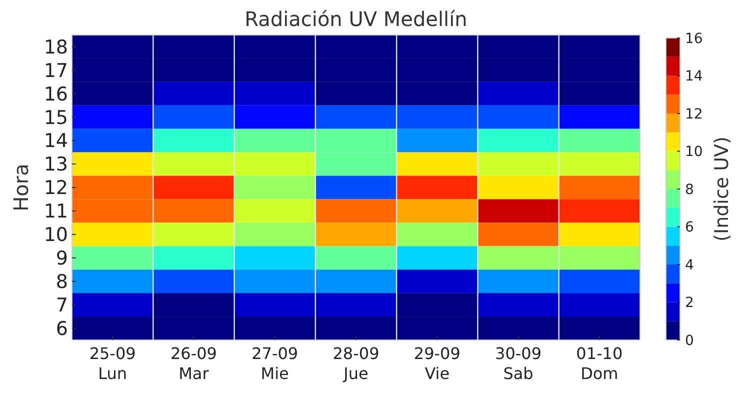  Describe the element at coordinates (56, 211) in the screenshot. I see `y-tick-label: 11` at that location.